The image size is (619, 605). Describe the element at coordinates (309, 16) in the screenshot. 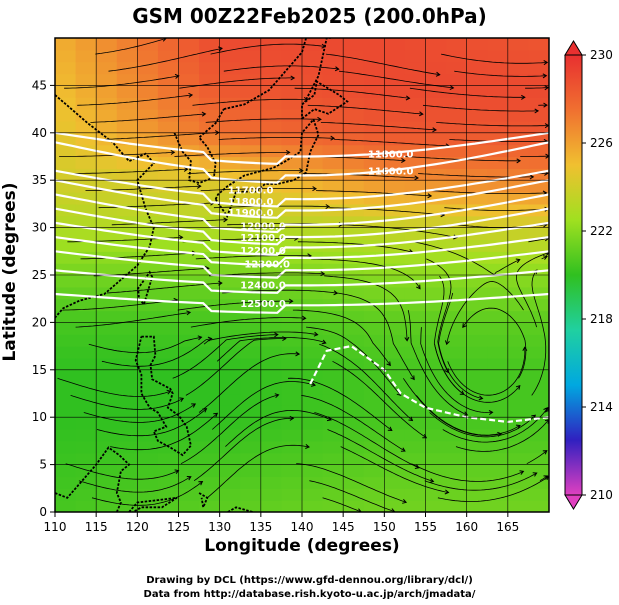

I see `chart-title: GSM 00Z22Feb2025 (200.0hPa)` at that location.